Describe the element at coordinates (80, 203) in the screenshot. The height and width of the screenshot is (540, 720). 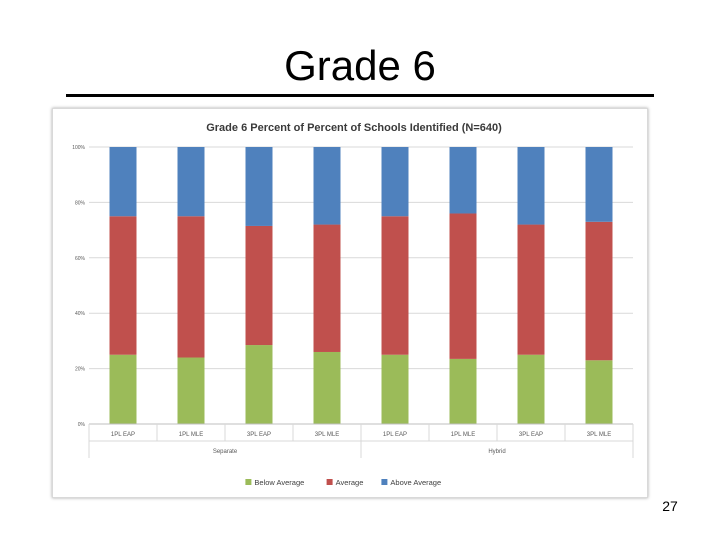
I see `y-tick-label: 80%` at that location.